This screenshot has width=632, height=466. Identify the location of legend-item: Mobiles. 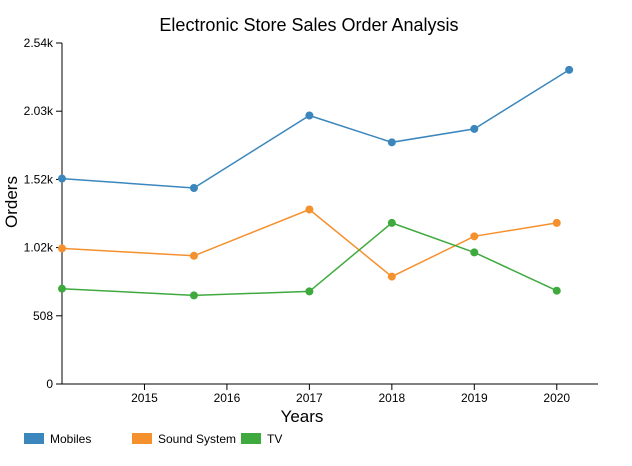
(57, 439).